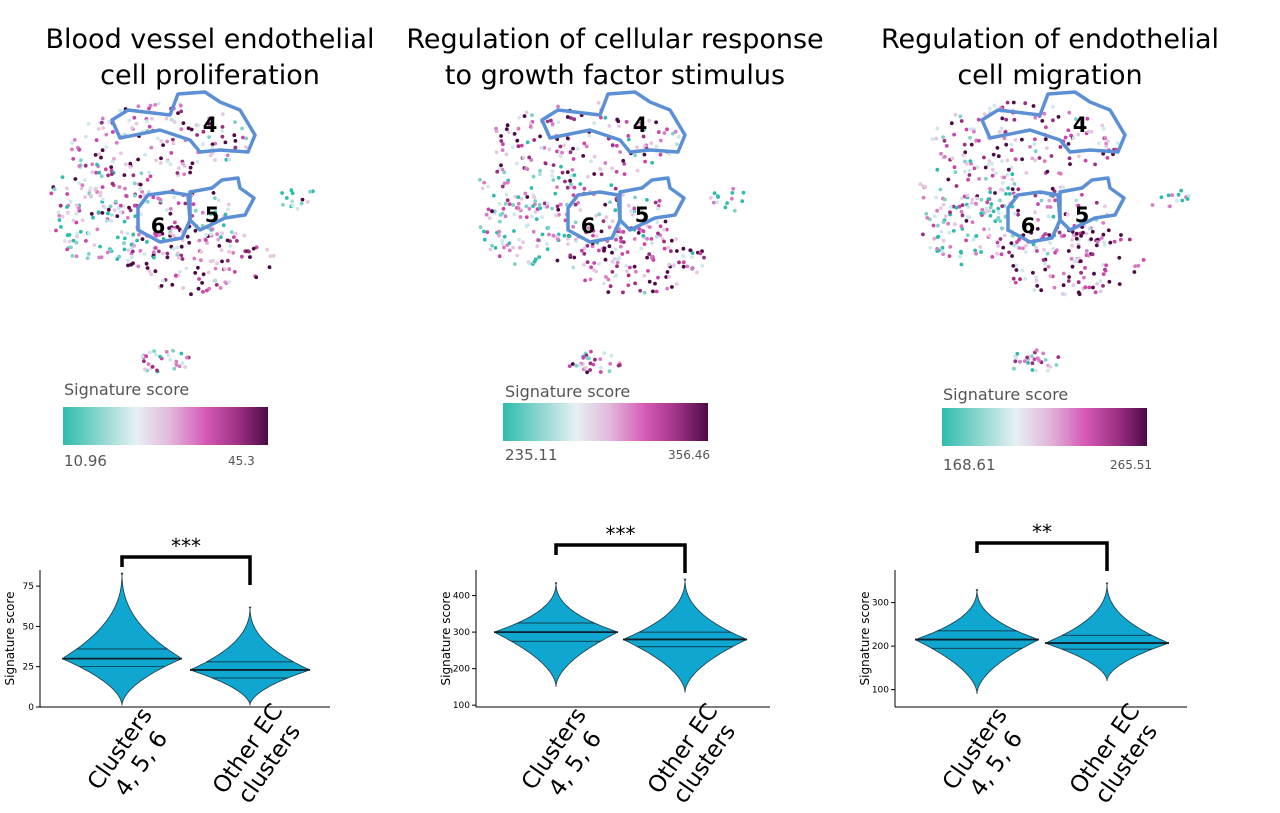  Describe the element at coordinates (1092, 204) in the screenshot. I see `cluster-5-outline` at that location.